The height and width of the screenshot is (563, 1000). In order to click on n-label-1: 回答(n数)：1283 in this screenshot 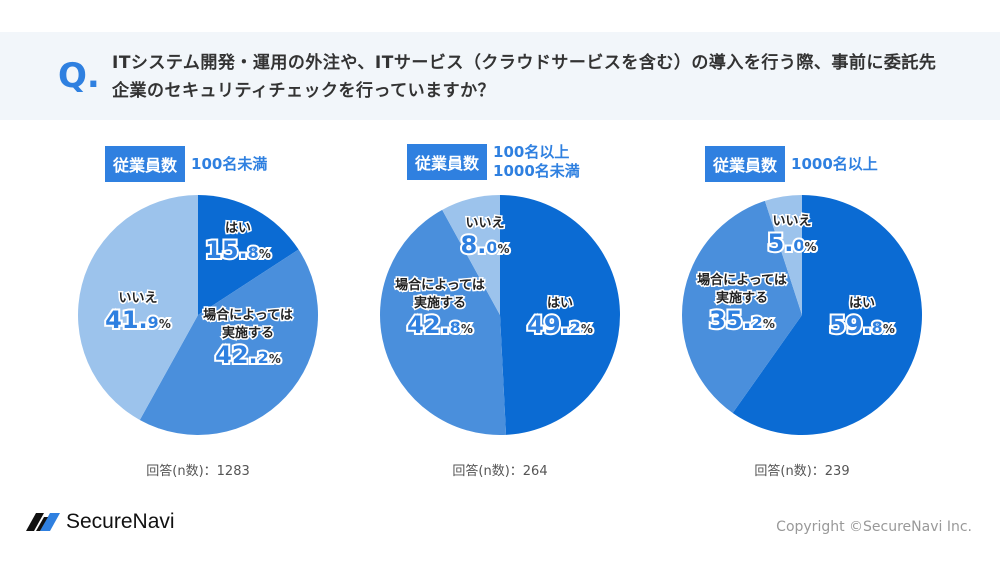, I will do `click(198, 471)`.